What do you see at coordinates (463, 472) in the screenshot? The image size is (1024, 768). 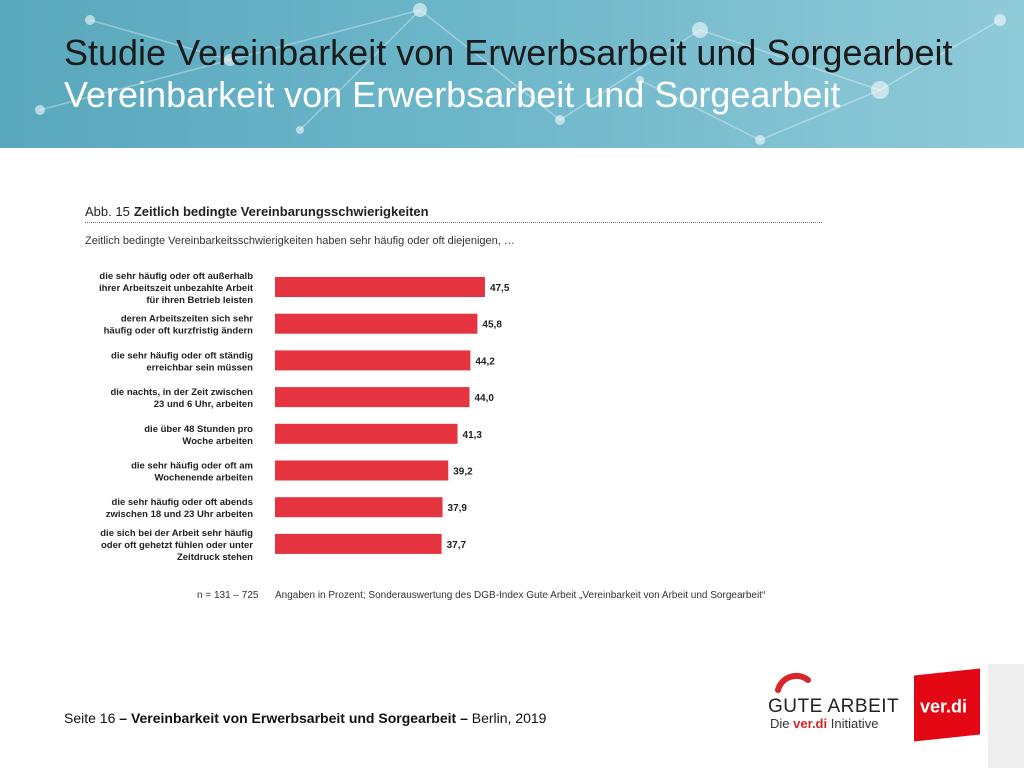 I see `value-label-6: 39,2` at bounding box center [463, 472].